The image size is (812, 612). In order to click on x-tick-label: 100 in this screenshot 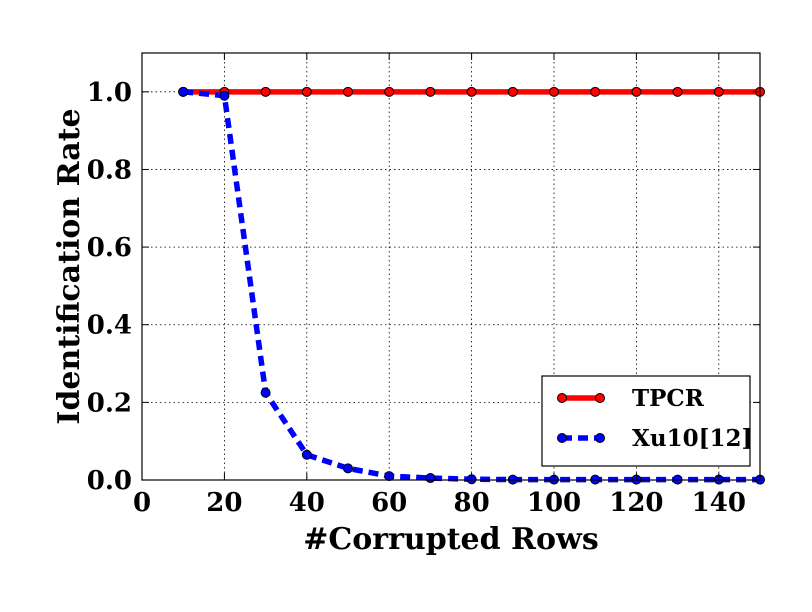, I will do `click(554, 503)`.